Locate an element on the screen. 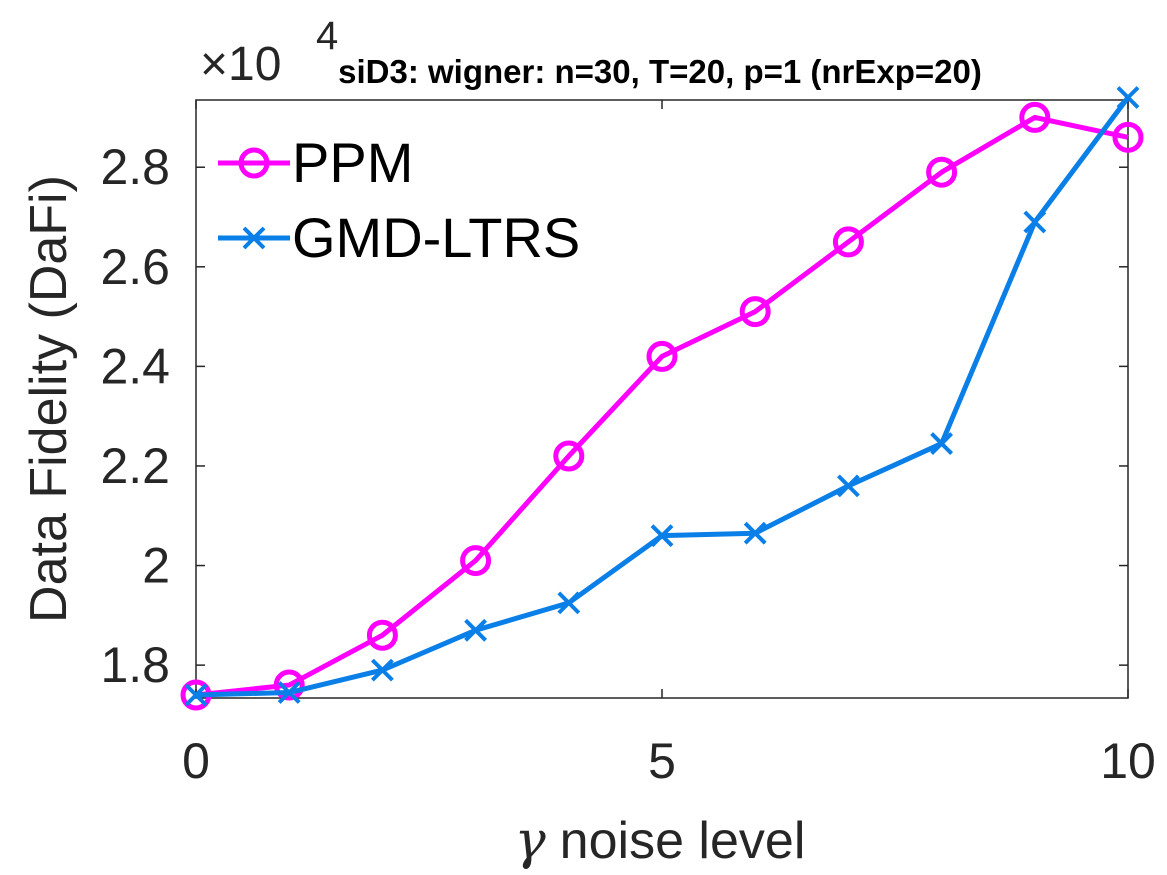 The height and width of the screenshot is (875, 1167). x-tick-label: 0 is located at coordinates (196, 761).